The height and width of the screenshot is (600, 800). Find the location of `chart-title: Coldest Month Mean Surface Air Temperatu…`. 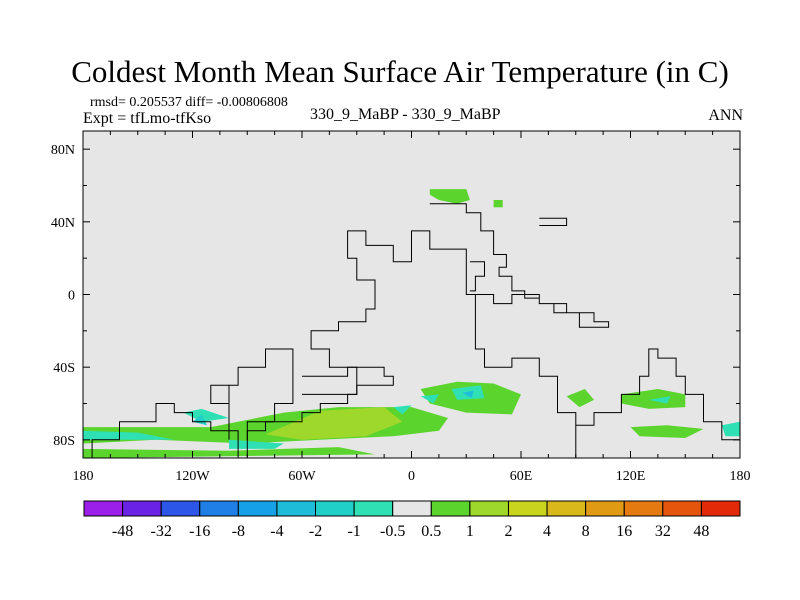

chart-title: Coldest Month Mean Surface Air Temperatu… is located at coordinates (400, 71).